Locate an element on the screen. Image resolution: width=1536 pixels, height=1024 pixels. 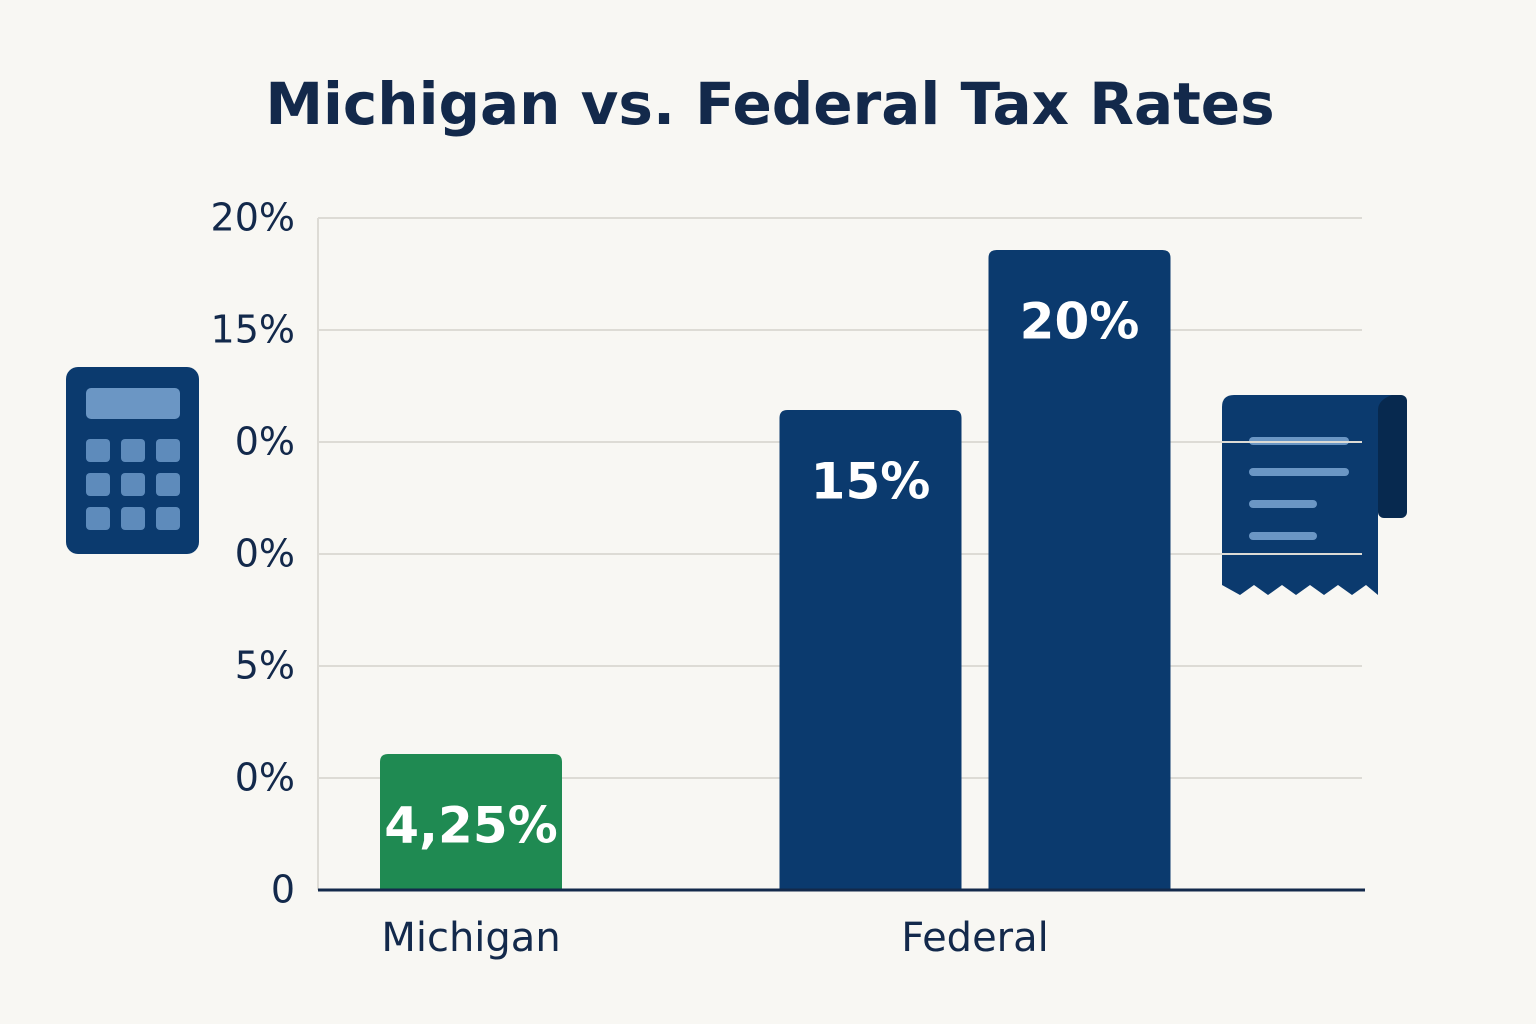
x-tick-label: Michigan is located at coordinates (470, 938).